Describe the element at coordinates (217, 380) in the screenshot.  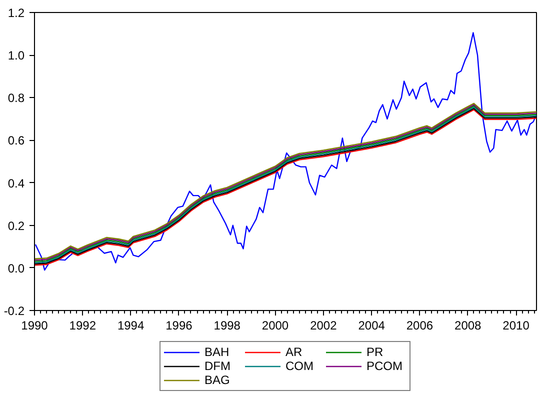
I see `legend-label: BAG` at that location.